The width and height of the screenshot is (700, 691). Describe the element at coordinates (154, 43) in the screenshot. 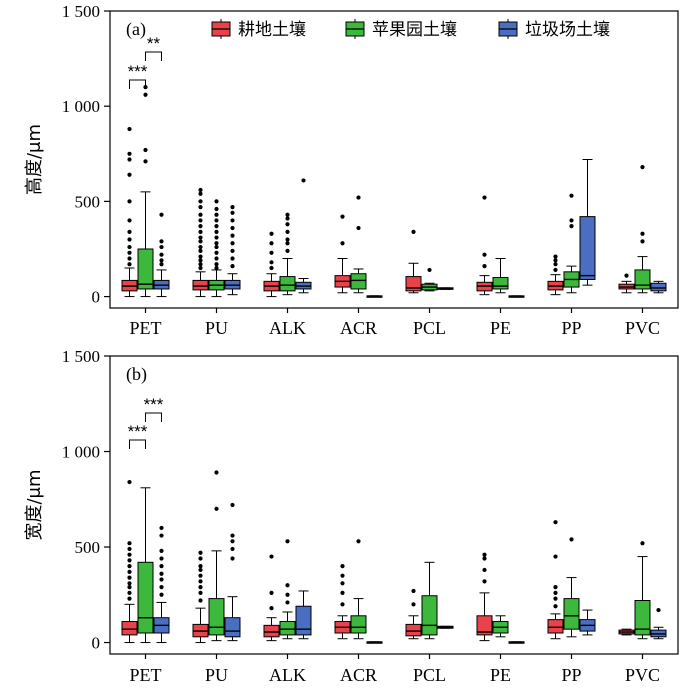

I see `significance-label: **` at that location.